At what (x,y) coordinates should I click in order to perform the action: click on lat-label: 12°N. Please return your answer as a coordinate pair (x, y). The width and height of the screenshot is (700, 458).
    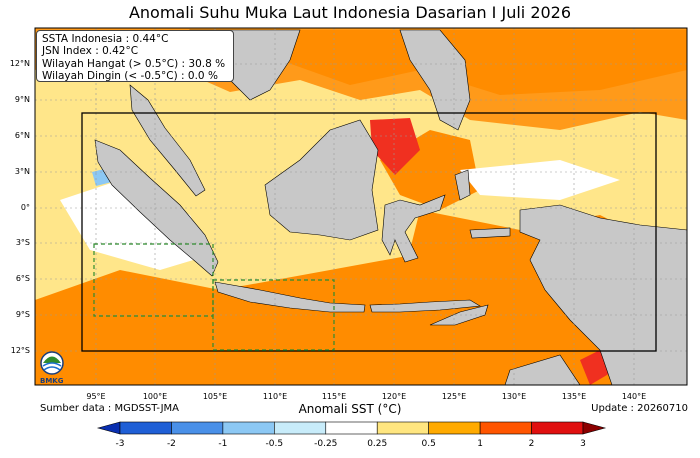
    Looking at the image, I should click on (19, 63).